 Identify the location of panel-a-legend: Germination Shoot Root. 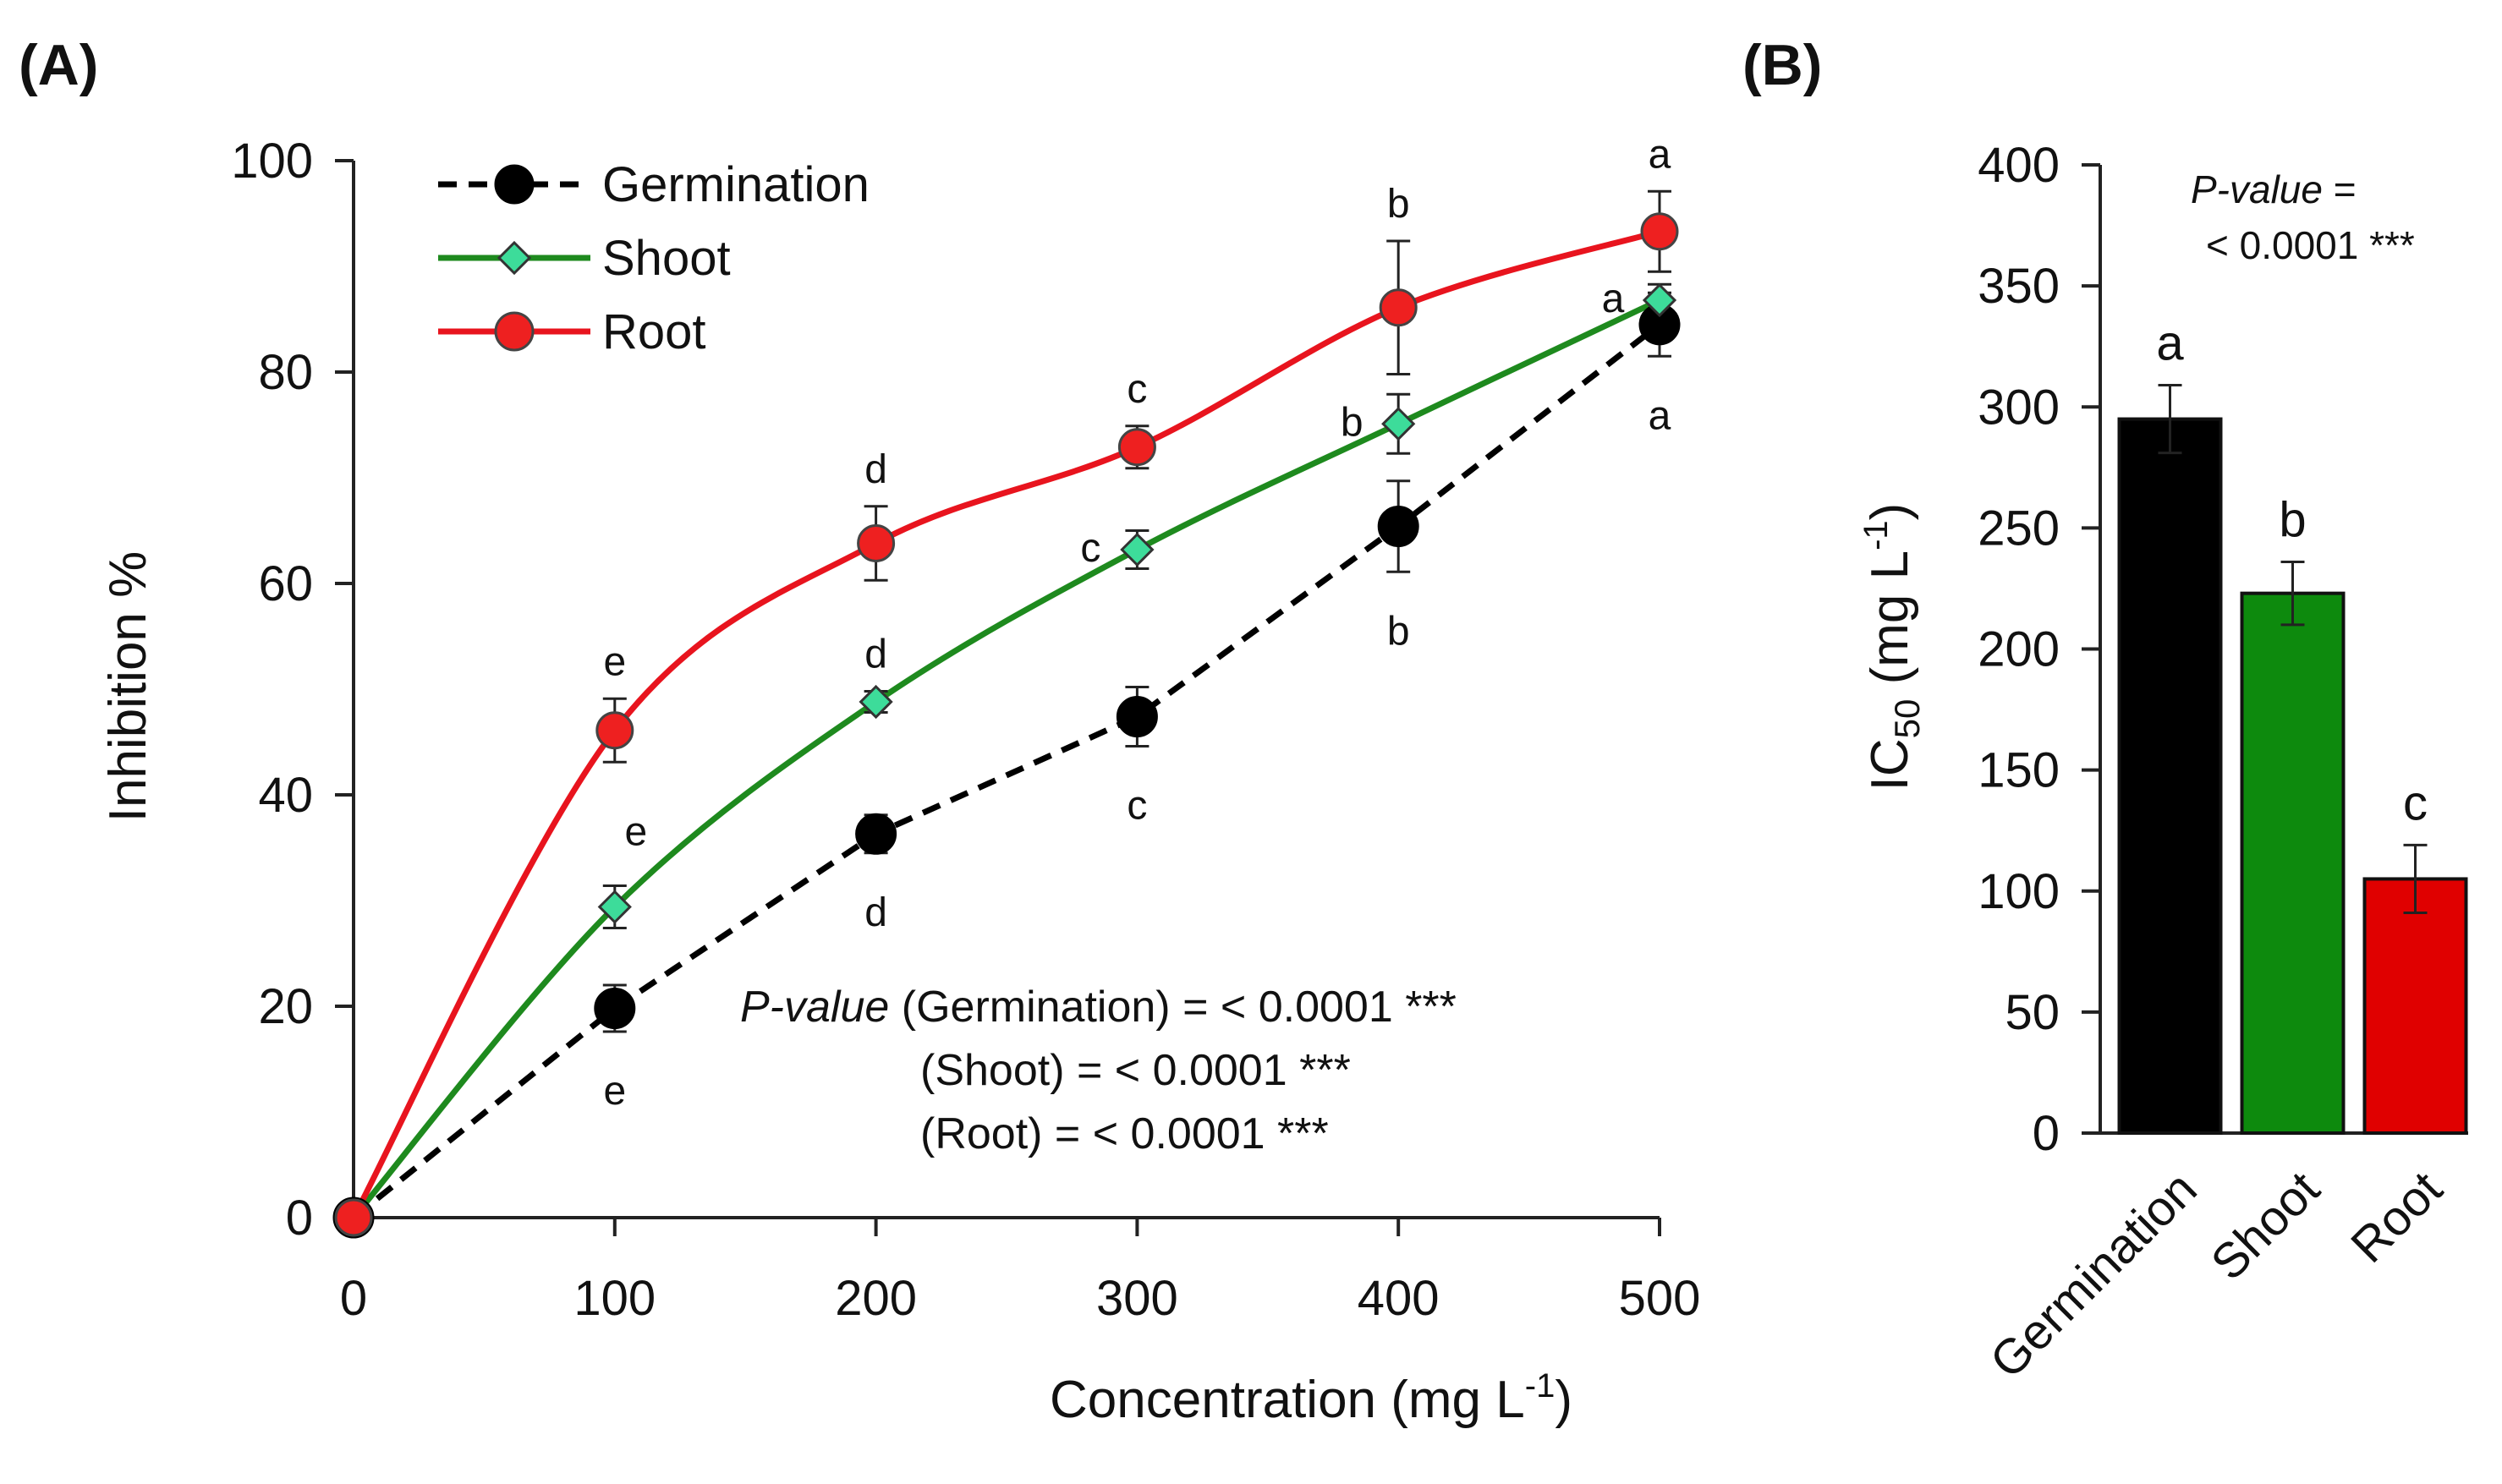
(654, 258).